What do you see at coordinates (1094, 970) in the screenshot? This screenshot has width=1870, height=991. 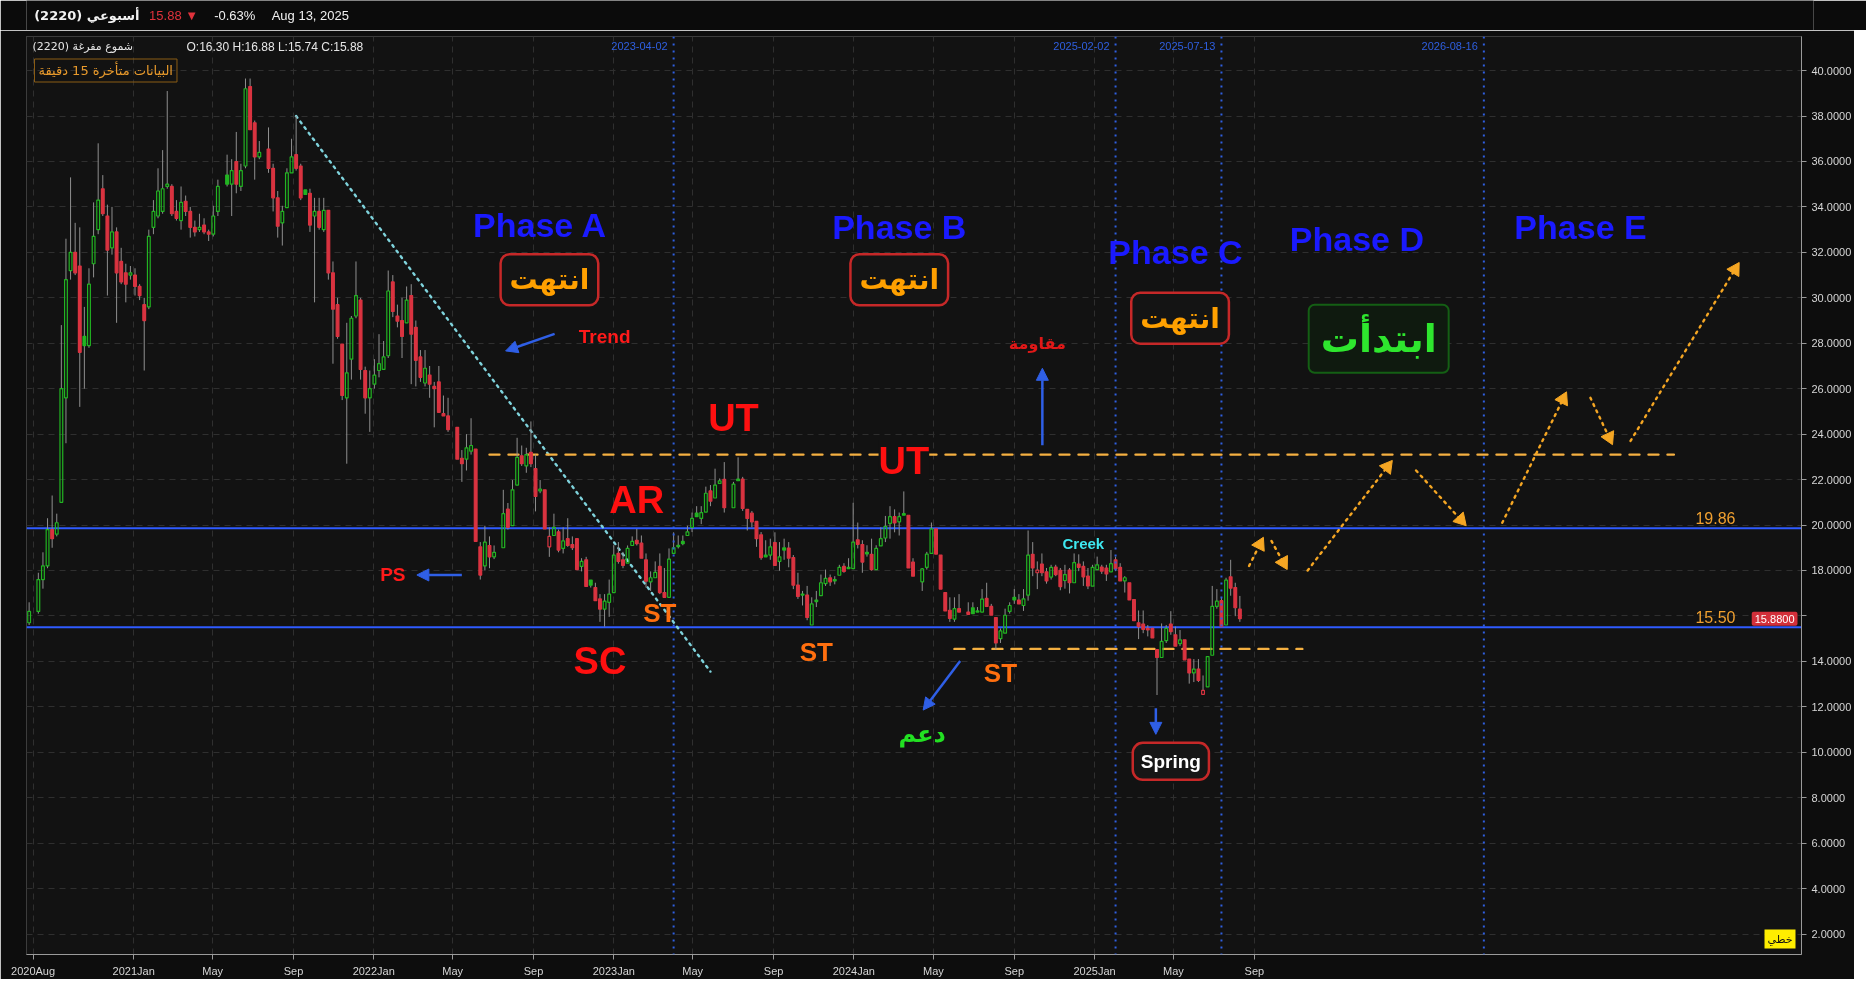 I see `x-tick-label: 2025Jan` at bounding box center [1094, 970].